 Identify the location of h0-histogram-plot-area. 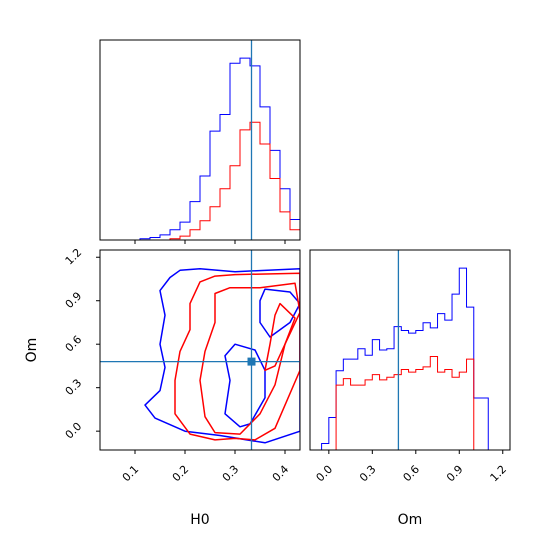
(200, 140).